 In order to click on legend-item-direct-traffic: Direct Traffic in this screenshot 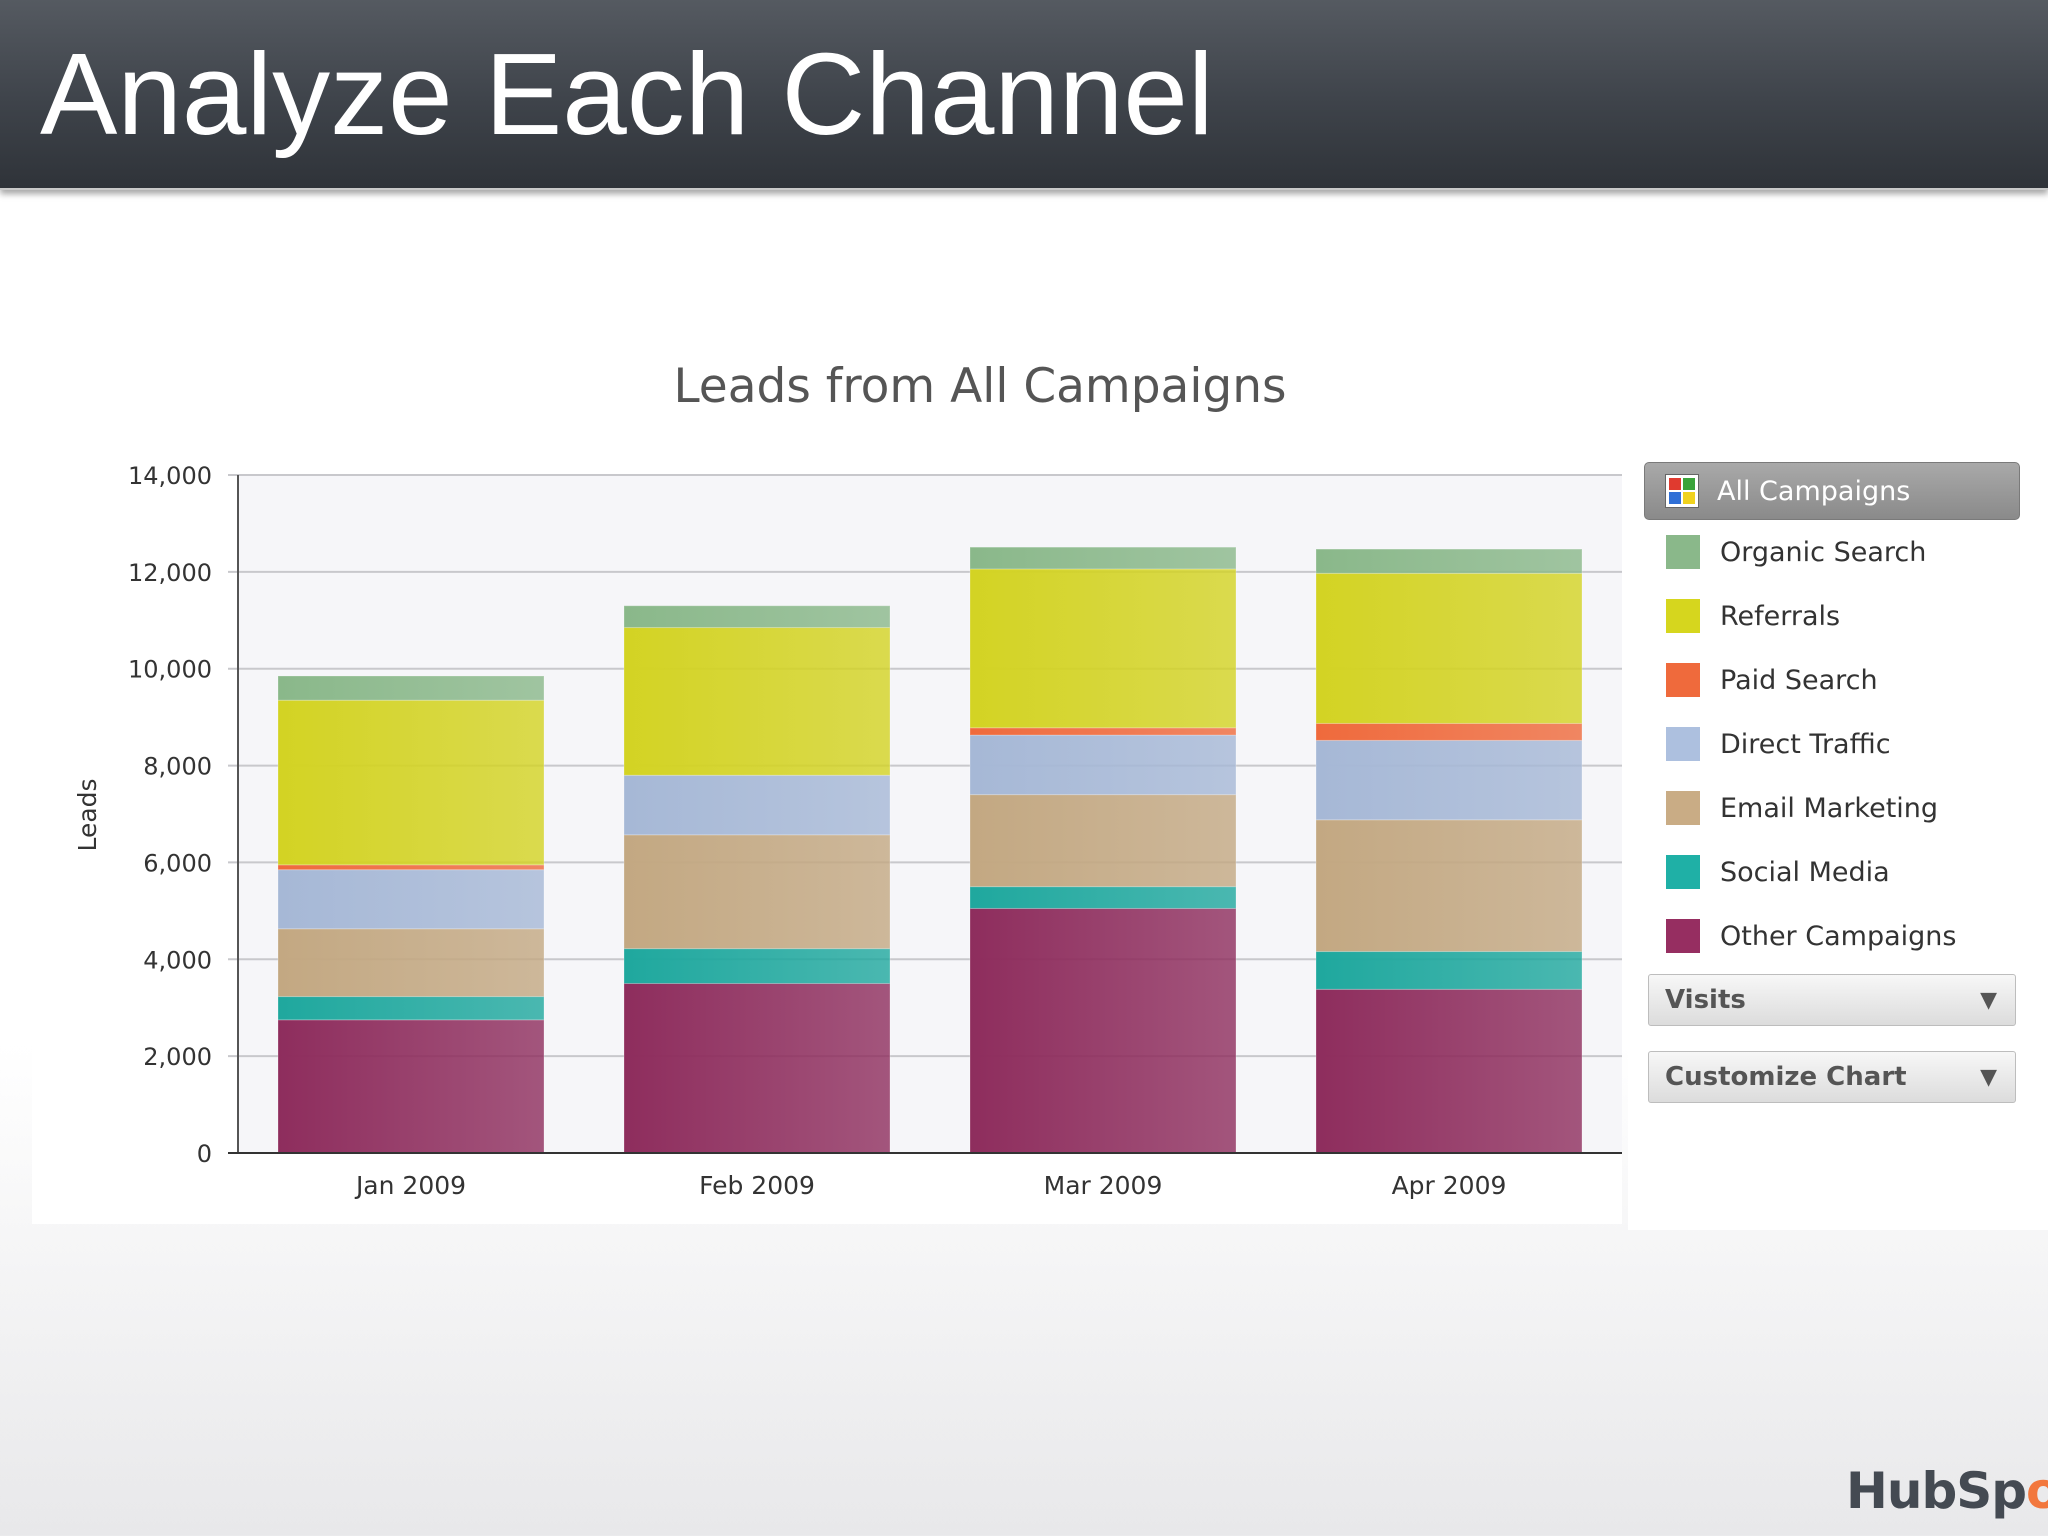, I will do `click(1832, 744)`.